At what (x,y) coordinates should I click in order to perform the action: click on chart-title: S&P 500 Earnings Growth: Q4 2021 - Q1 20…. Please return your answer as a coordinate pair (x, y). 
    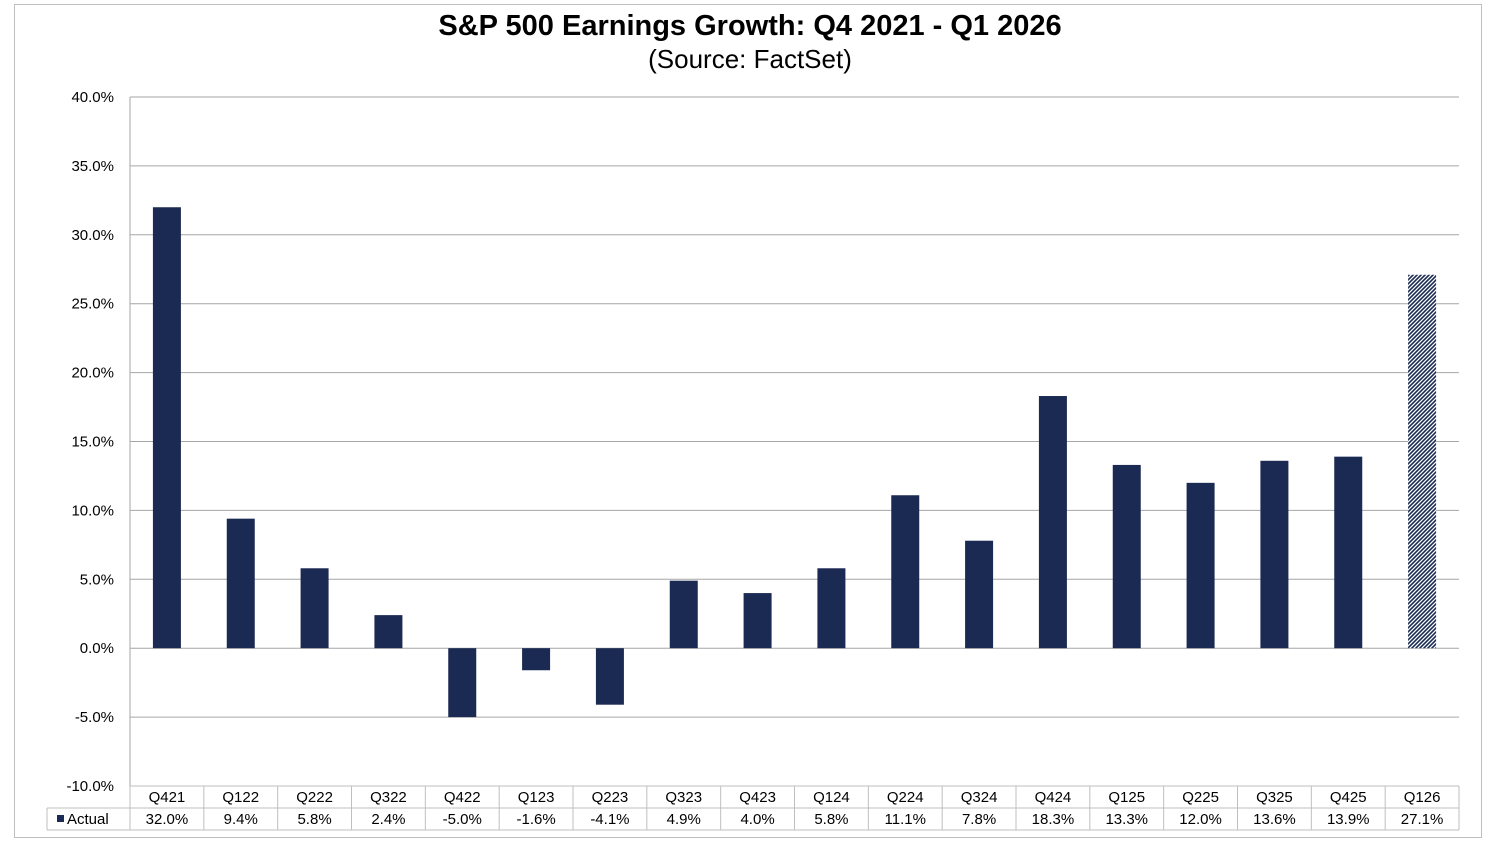
    Looking at the image, I should click on (750, 26).